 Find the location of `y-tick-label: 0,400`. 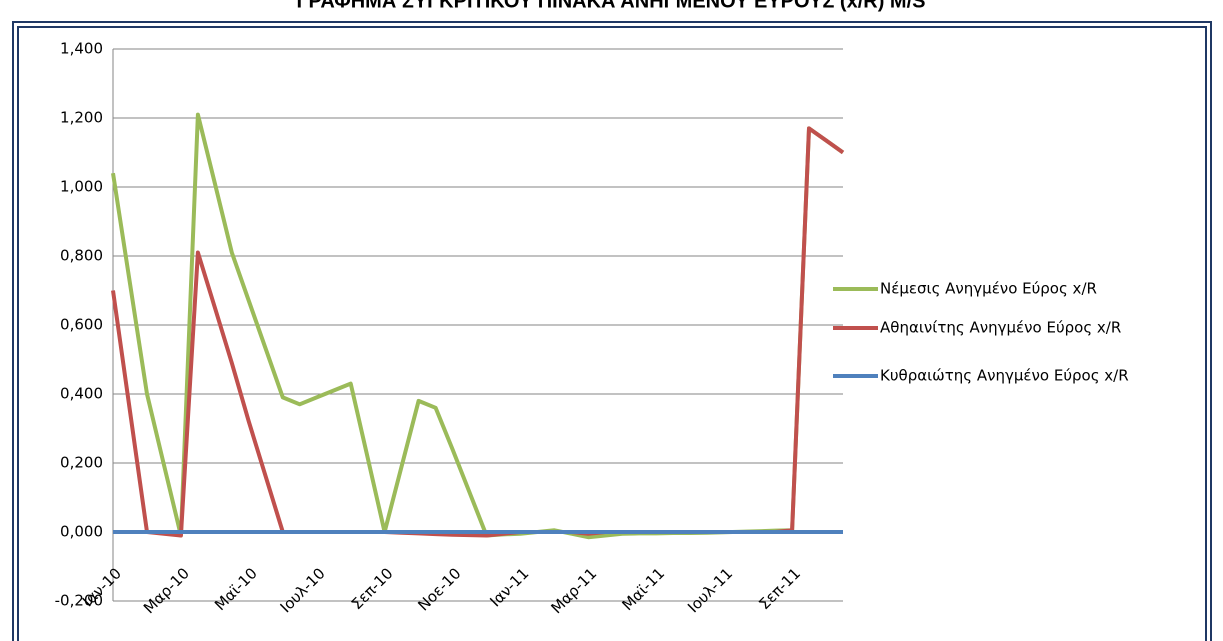

y-tick-label: 0,400 is located at coordinates (81, 394).